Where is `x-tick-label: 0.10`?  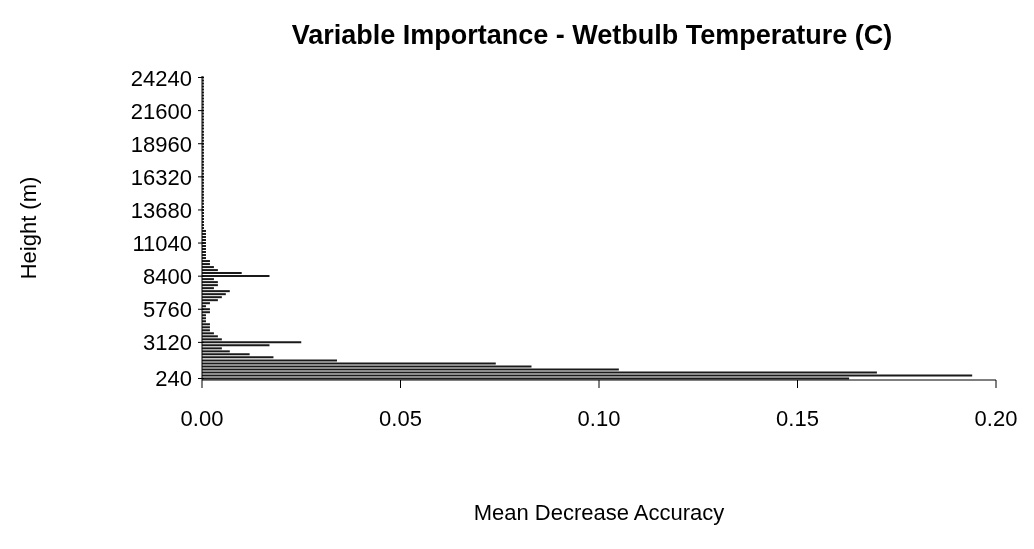
x-tick-label: 0.10 is located at coordinates (599, 418).